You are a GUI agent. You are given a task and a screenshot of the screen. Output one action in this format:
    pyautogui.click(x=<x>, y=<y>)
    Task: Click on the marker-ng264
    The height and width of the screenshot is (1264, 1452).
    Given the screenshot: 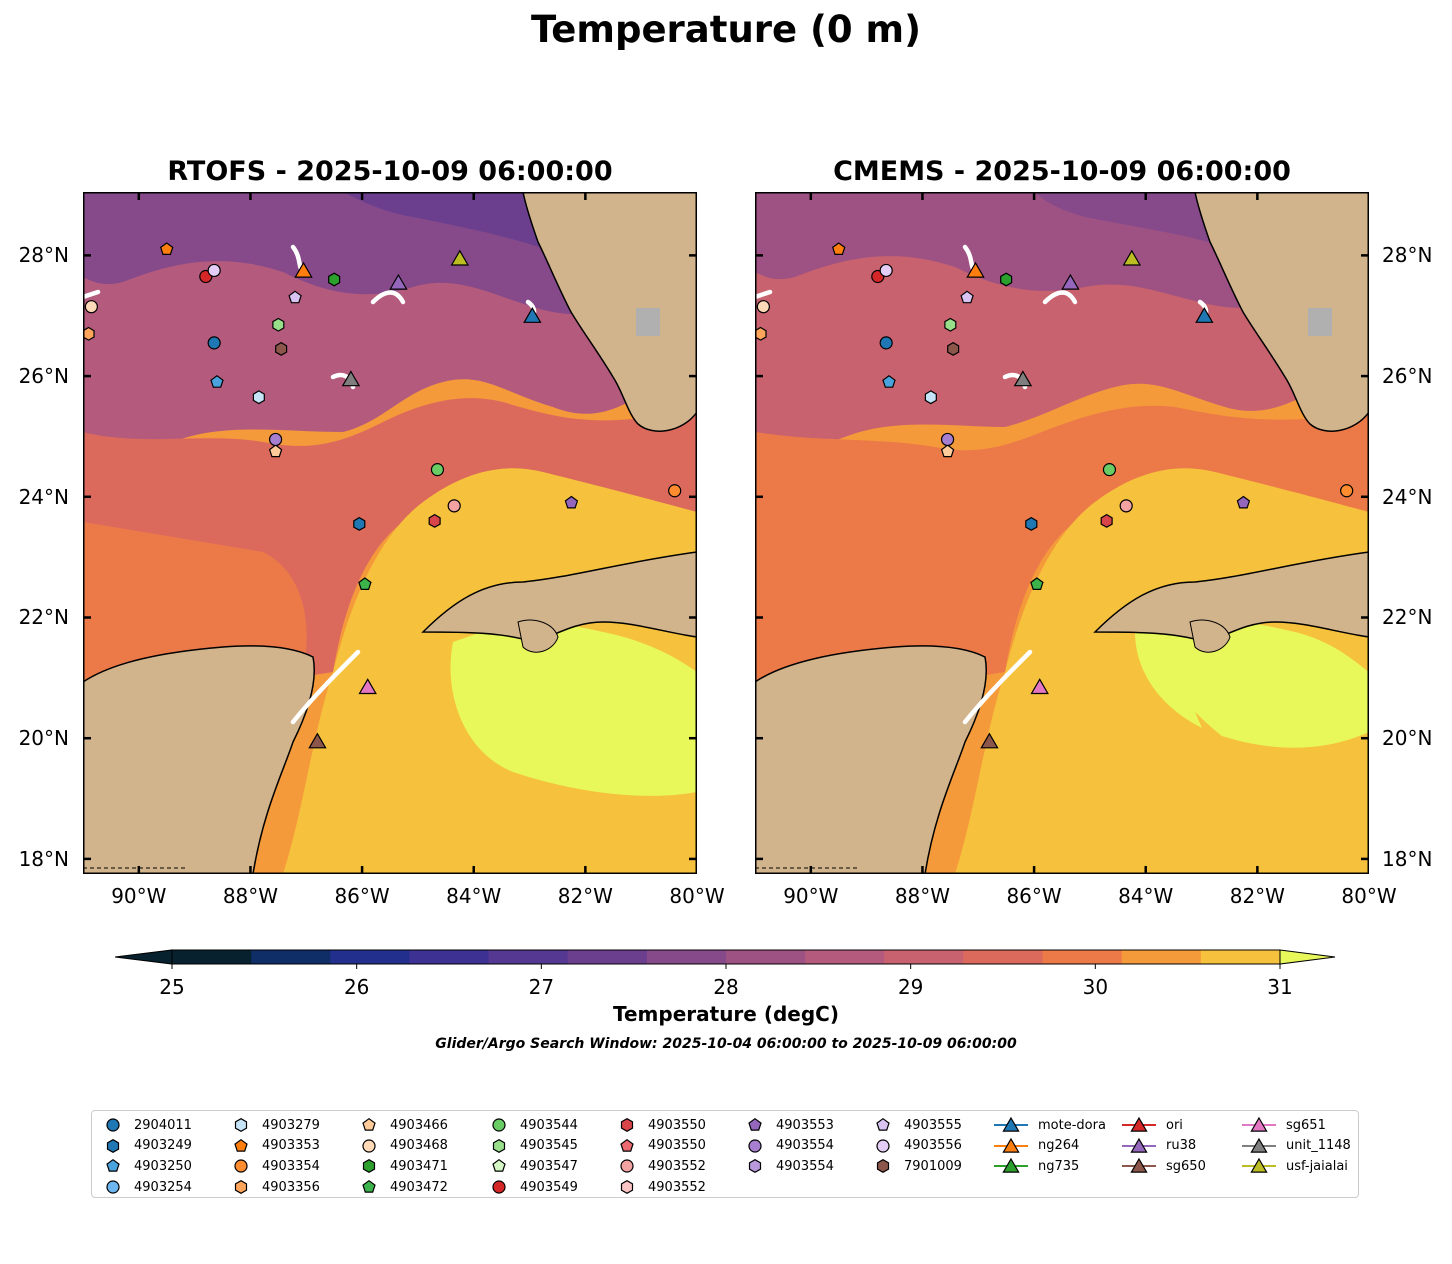 What is the action you would take?
    pyautogui.click(x=303, y=269)
    